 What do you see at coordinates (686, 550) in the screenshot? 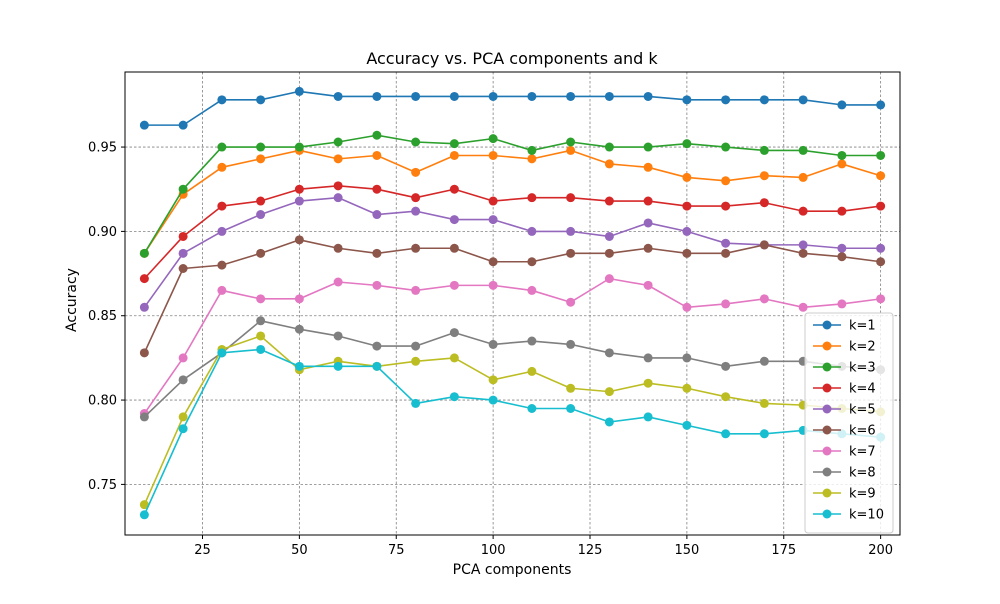
I see `x-tick-label: 150` at bounding box center [686, 550].